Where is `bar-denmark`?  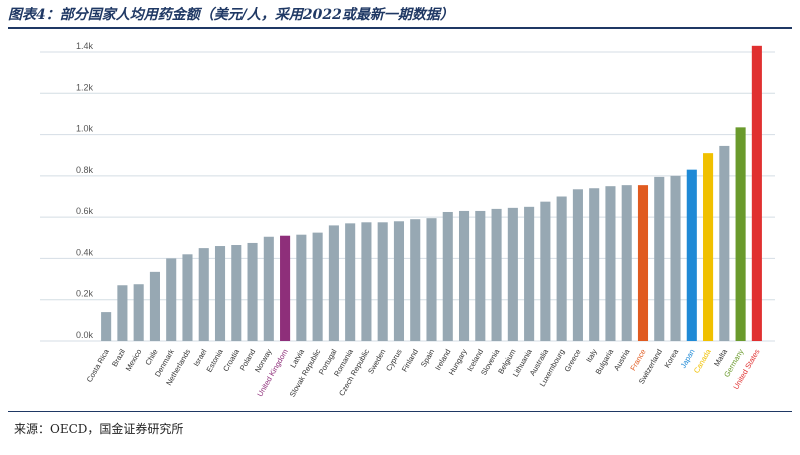
bar-denmark is located at coordinates (171, 299).